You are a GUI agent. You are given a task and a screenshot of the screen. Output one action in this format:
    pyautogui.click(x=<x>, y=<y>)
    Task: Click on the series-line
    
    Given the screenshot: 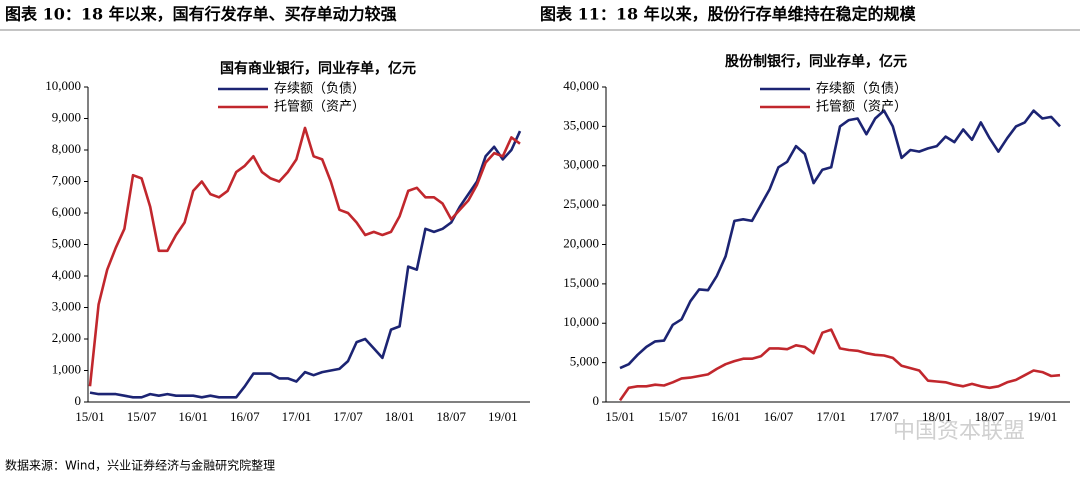 What is the action you would take?
    pyautogui.click(x=839, y=365)
    